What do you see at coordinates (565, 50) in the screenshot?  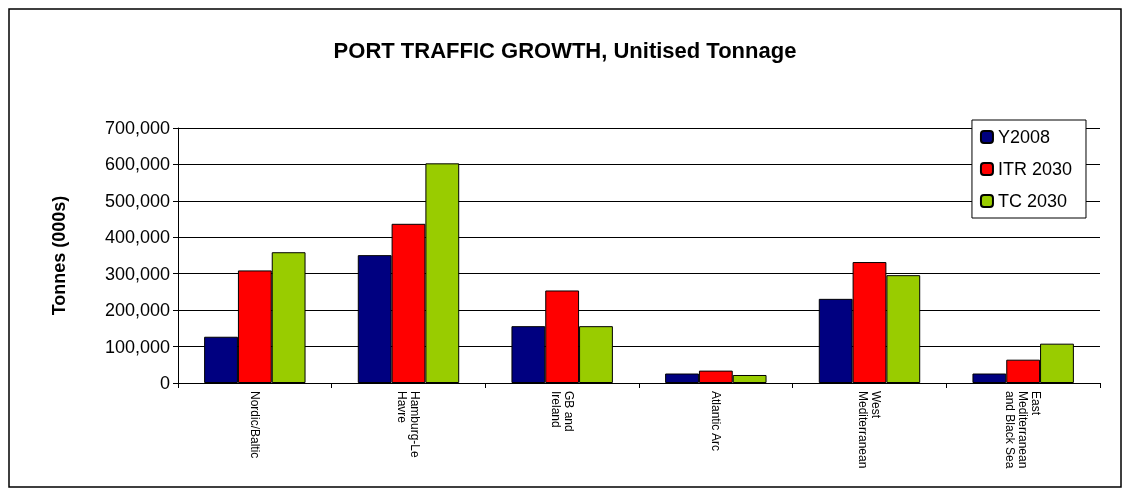 I see `chart-title: PORT TRAFFIC GROWTH, Unitised Tonnage` at bounding box center [565, 50].